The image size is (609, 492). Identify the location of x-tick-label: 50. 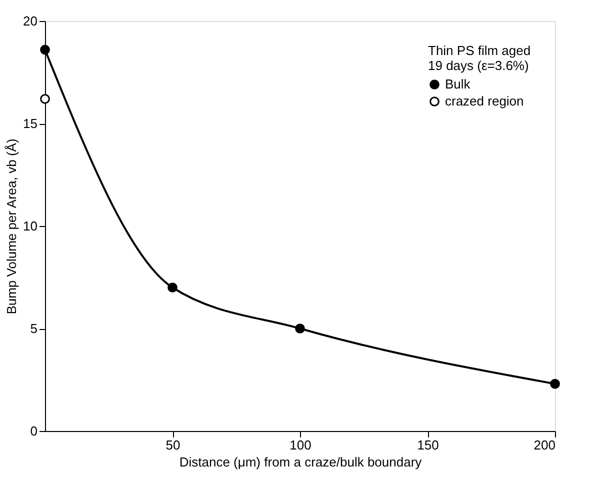
(173, 445).